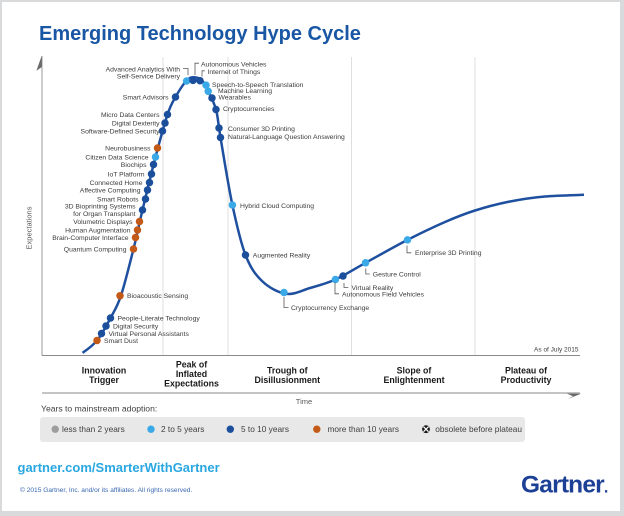  What do you see at coordinates (234, 72) in the screenshot?
I see `svg-text: Internet of Things` at bounding box center [234, 72].